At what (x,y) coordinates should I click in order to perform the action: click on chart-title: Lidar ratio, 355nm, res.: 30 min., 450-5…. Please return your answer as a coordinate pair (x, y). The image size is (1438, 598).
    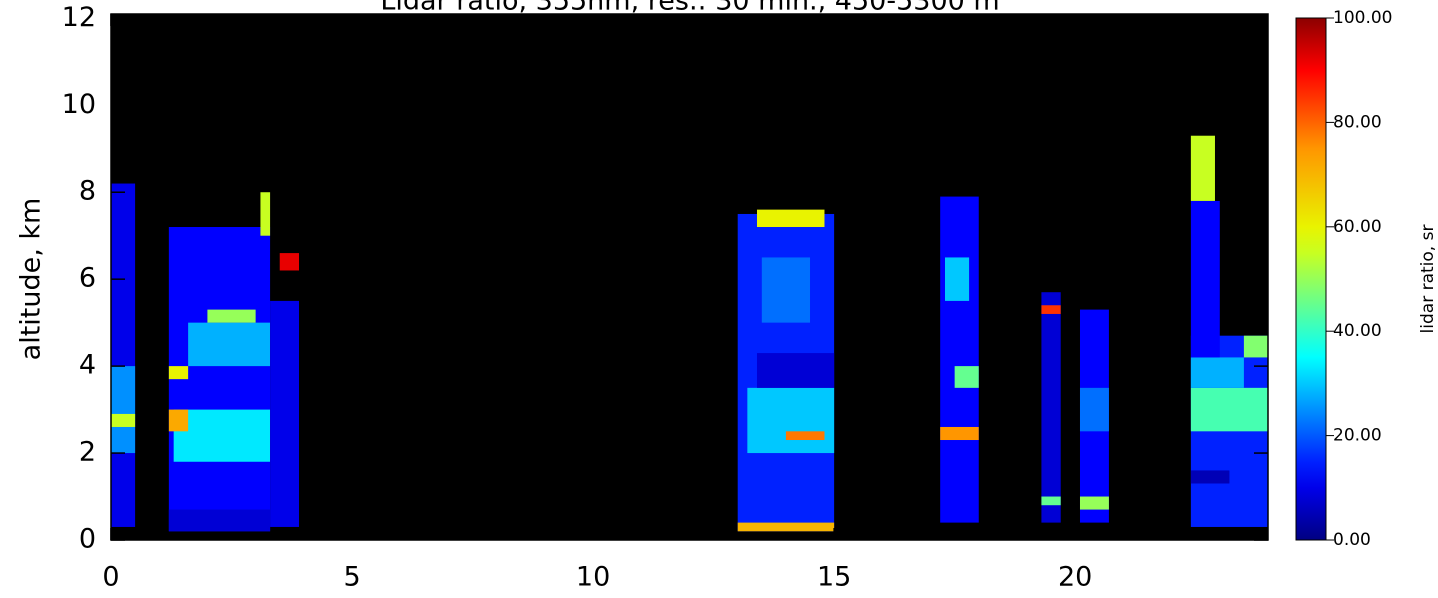
    Looking at the image, I should click on (689, 8).